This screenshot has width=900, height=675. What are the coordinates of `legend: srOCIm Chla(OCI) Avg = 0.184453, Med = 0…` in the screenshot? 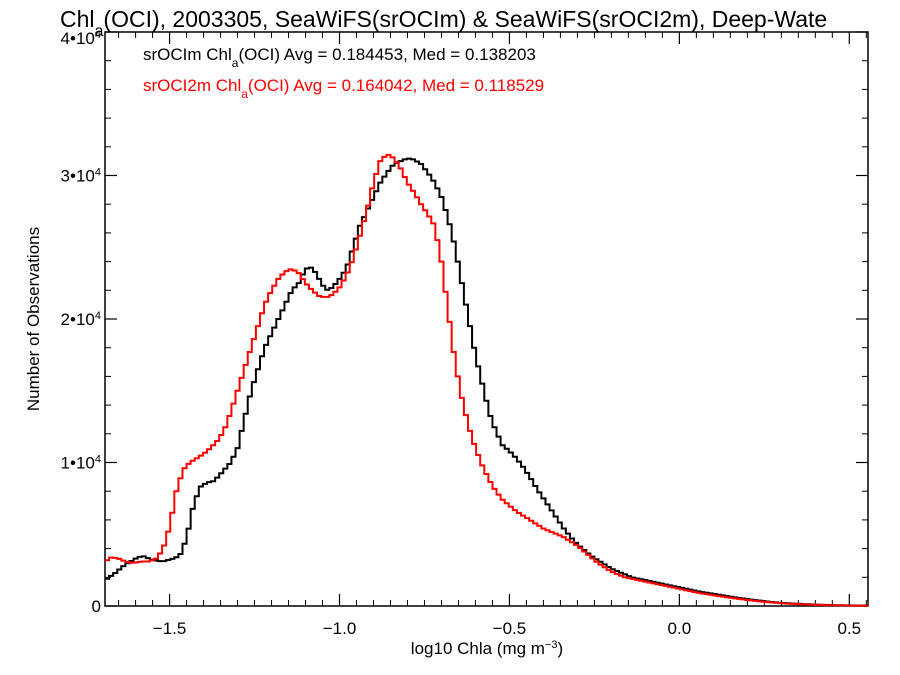 It's located at (343, 73).